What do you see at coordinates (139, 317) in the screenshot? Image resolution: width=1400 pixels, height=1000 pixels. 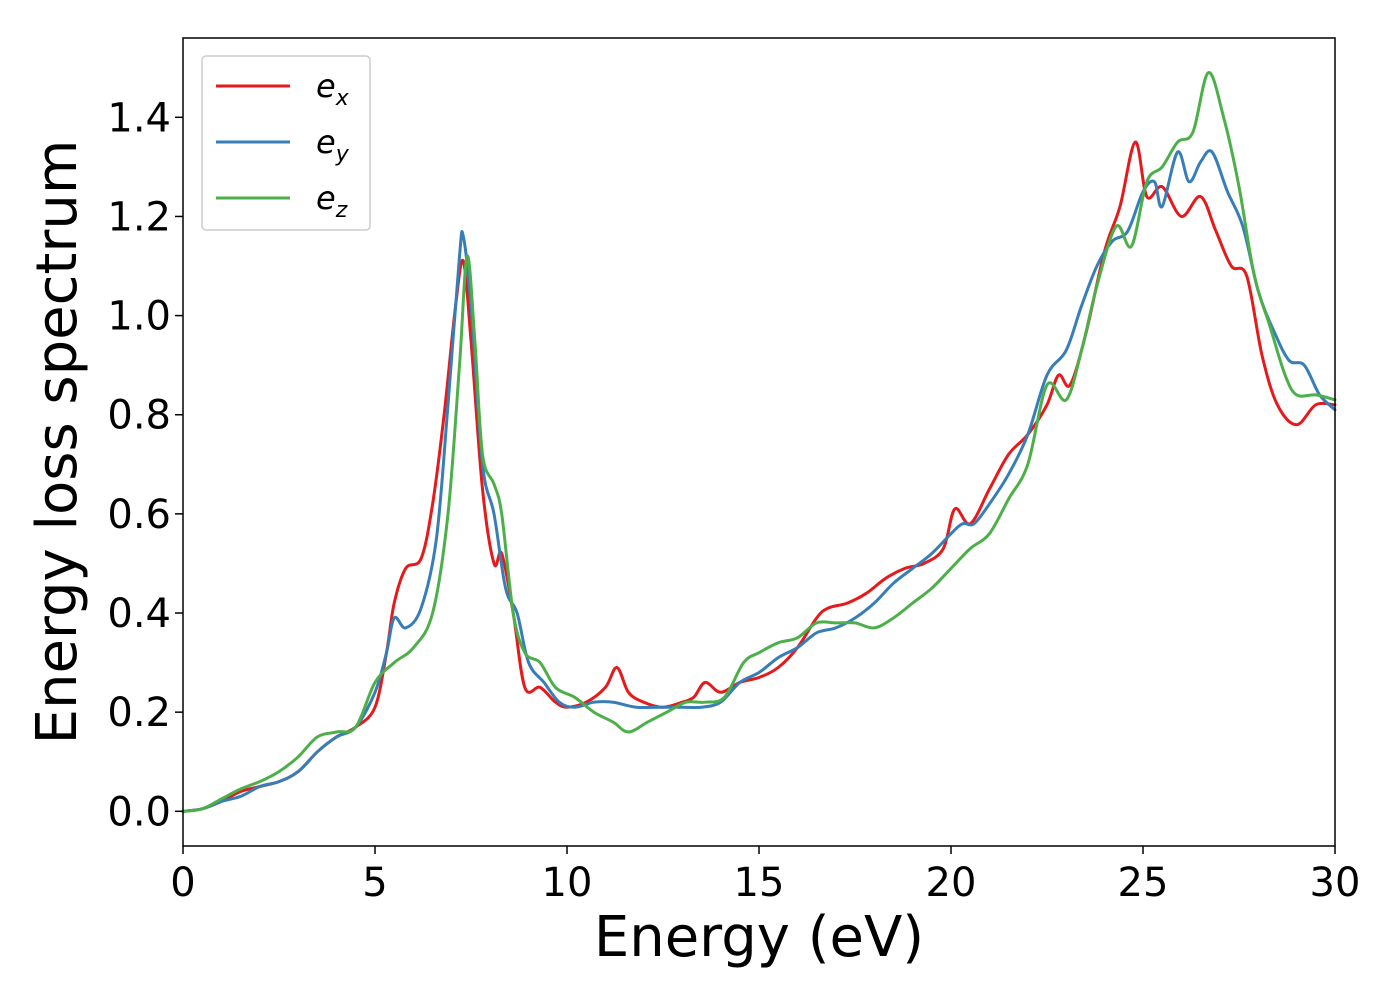 I see `y-tick-label: 1.0` at bounding box center [139, 317].